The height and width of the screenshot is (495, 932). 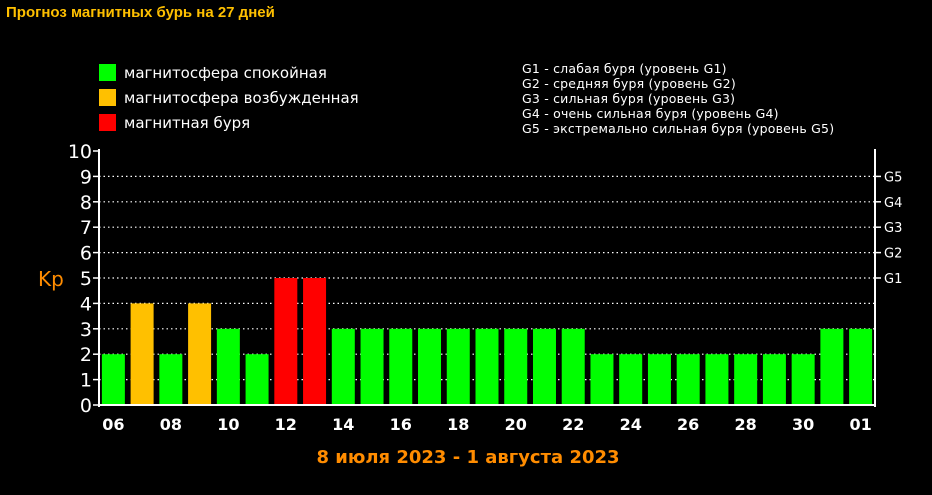 What do you see at coordinates (573, 424) in the screenshot?
I see `x-tick-label: 22` at bounding box center [573, 424].